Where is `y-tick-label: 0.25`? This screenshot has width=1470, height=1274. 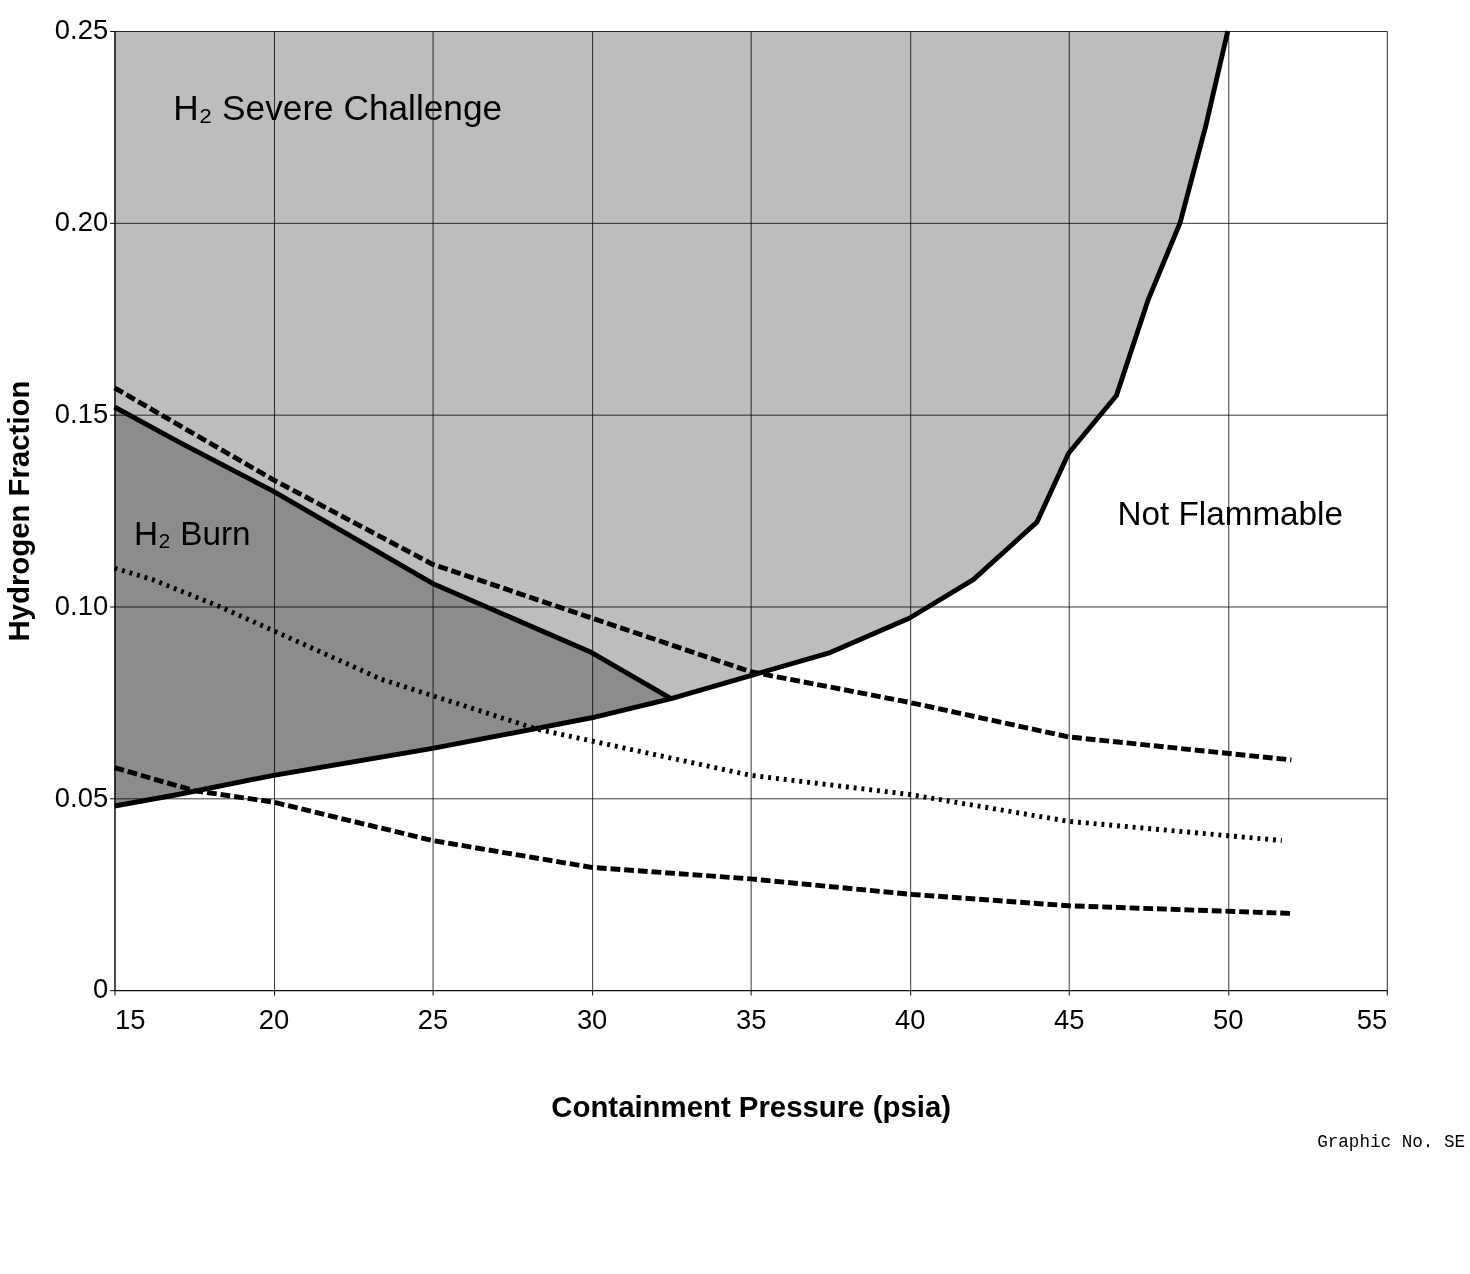
y-tick-label: 0.25 is located at coordinates (81, 30).